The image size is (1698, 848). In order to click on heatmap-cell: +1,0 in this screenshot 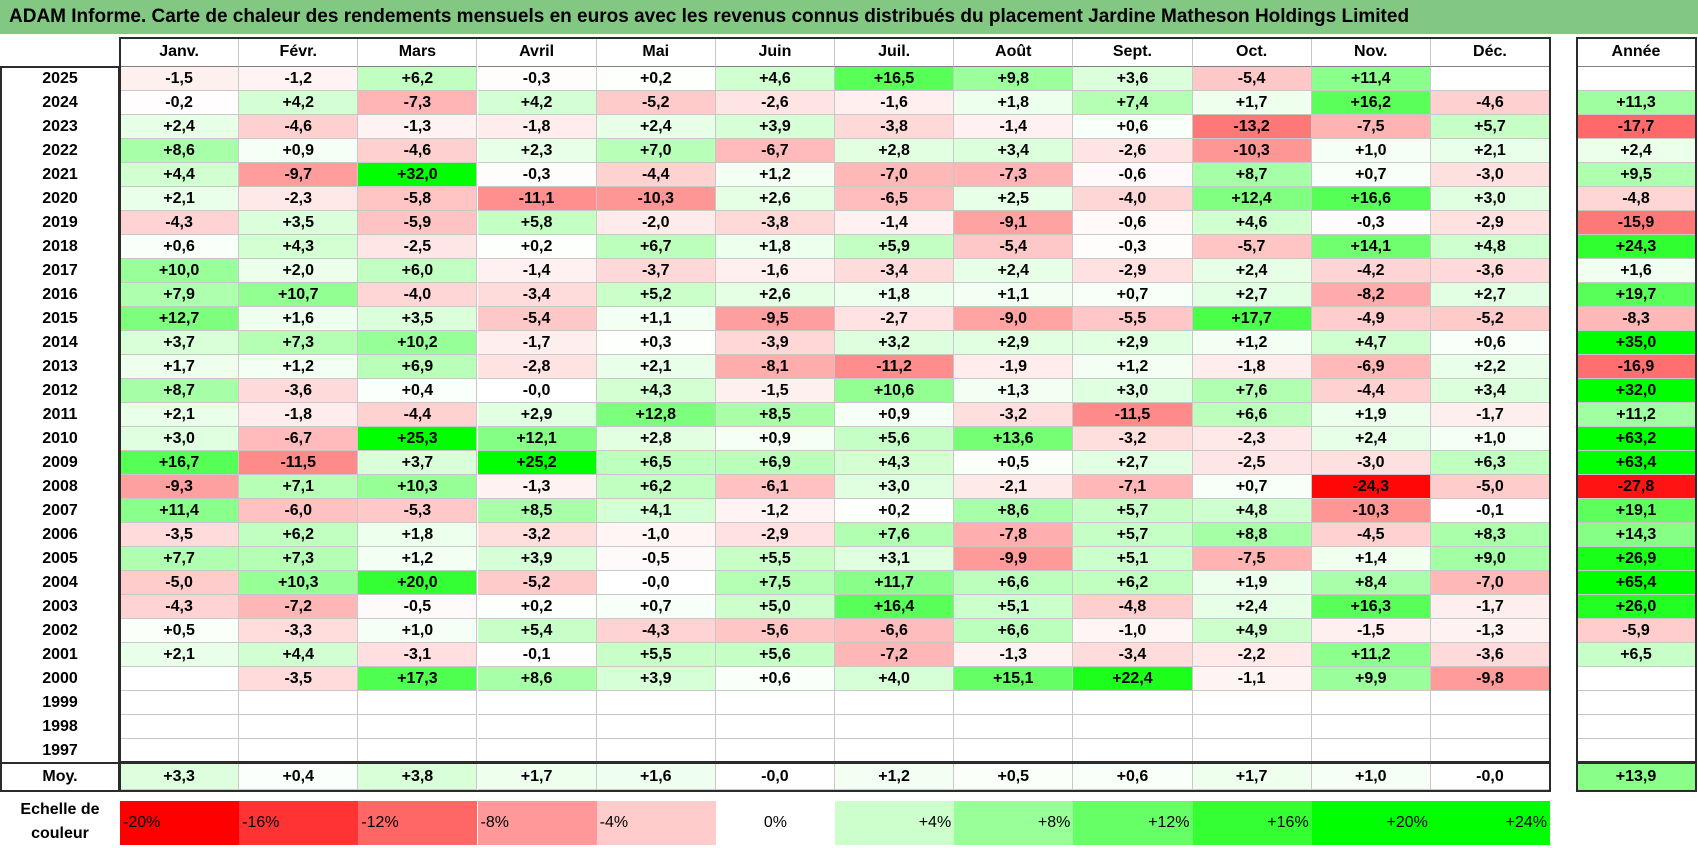, I will do `click(1490, 439)`.